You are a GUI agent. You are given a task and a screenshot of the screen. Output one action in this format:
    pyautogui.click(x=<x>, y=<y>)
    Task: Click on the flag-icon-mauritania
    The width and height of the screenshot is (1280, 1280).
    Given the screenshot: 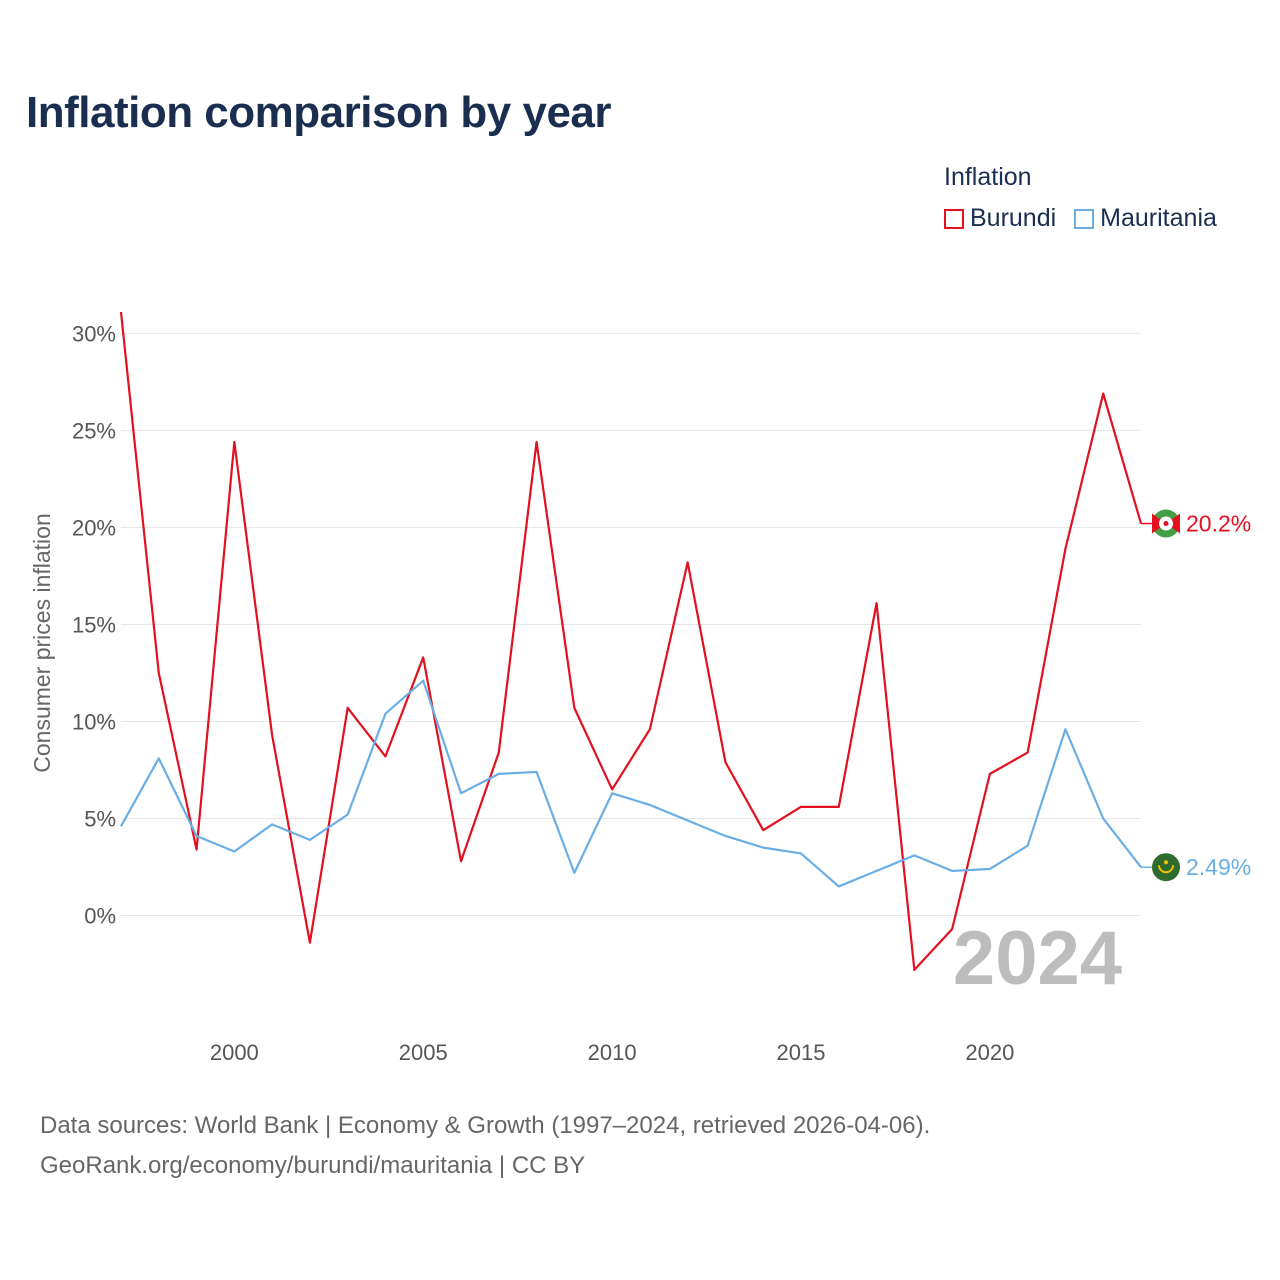 What is the action you would take?
    pyautogui.click(x=1166, y=867)
    